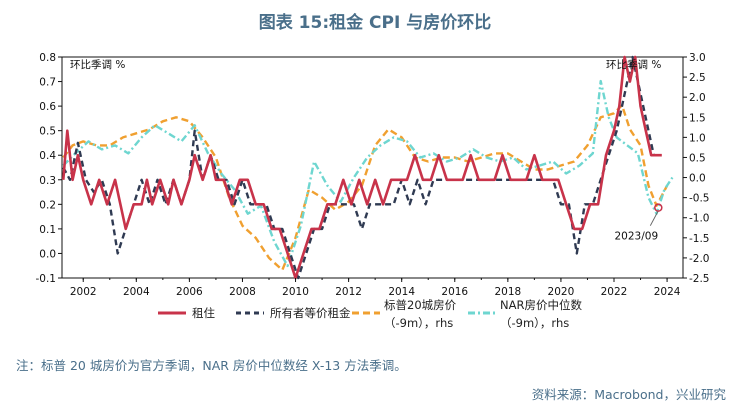 This screenshot has width=750, height=412. I want to click on x-tick-label: 2014, so click(401, 292).